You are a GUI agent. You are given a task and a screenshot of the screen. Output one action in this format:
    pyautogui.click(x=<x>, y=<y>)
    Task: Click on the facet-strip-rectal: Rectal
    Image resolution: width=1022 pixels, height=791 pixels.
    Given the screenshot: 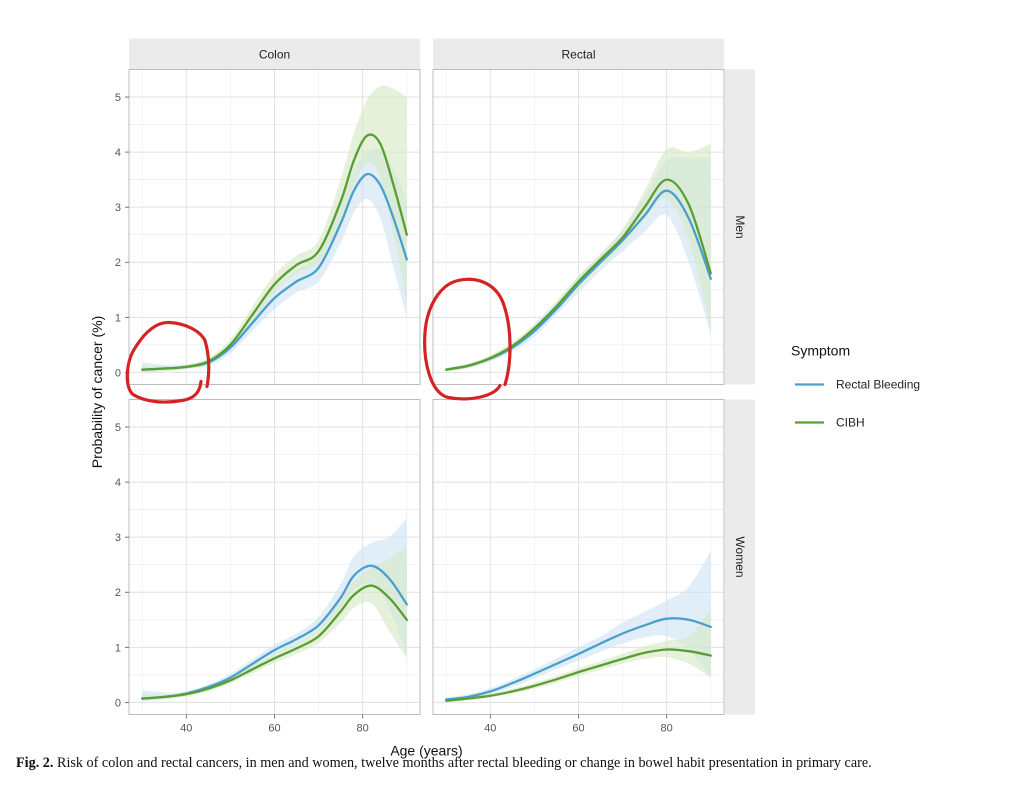 What is the action you would take?
    pyautogui.click(x=578, y=54)
    